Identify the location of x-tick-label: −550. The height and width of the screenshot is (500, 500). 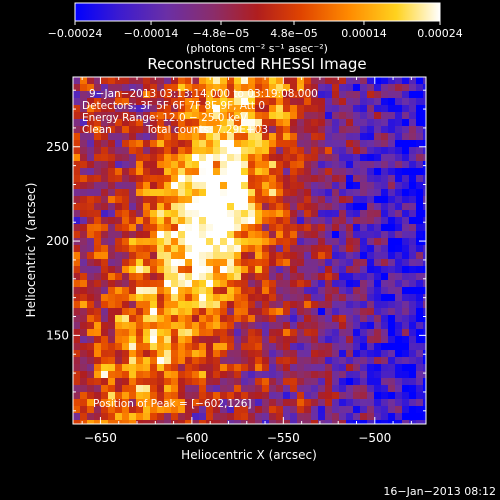
(283, 438).